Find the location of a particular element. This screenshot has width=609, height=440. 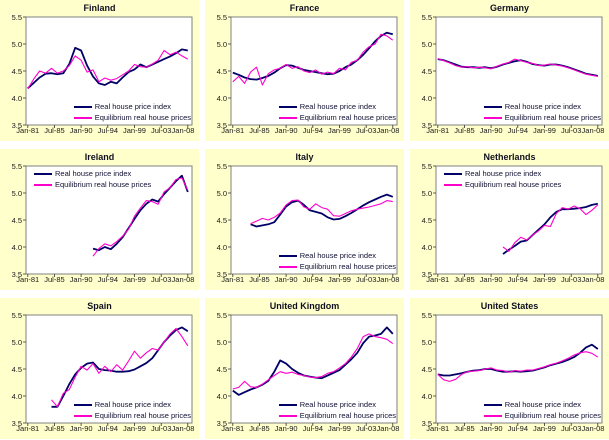

chart-plot-france is located at coordinates (313, 72).